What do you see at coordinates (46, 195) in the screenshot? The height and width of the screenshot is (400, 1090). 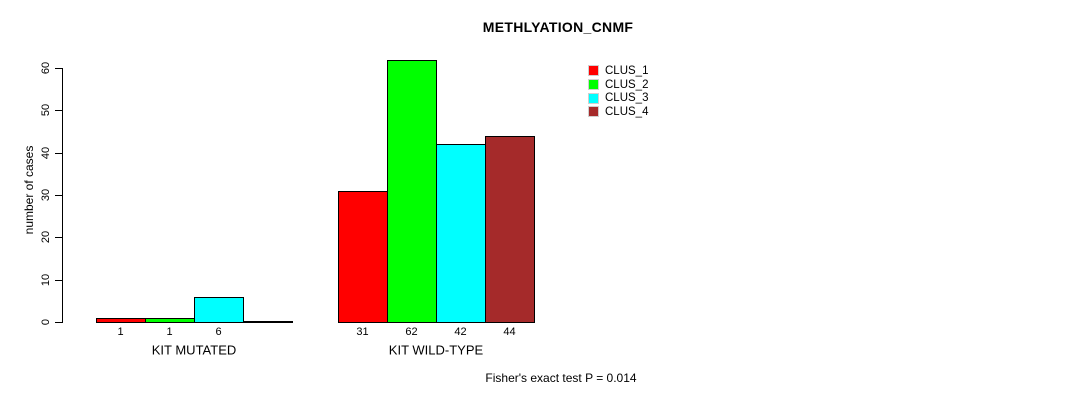 I see `y-tick-label: 30` at bounding box center [46, 195].